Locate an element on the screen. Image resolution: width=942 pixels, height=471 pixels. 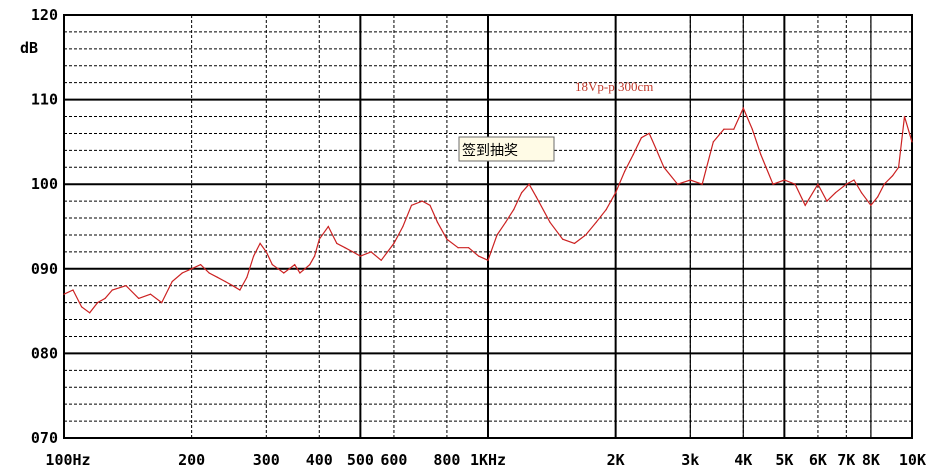
x-tick-label: 500 is located at coordinates (360, 460).